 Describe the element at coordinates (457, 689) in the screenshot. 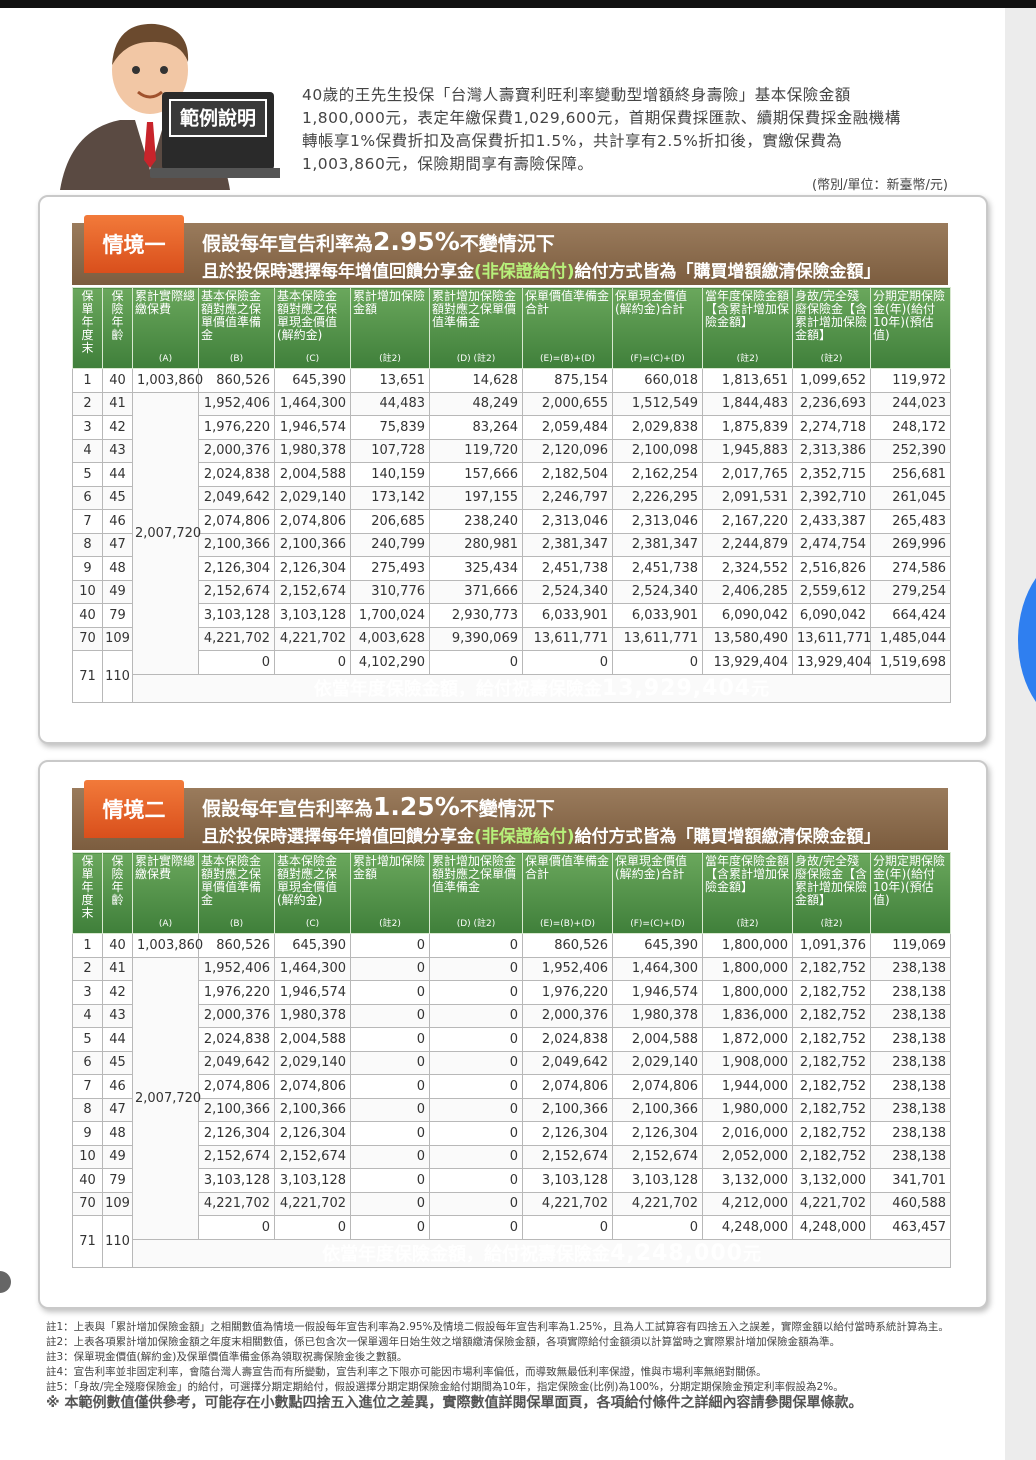

I see `footer-part: 依當年度保險金額，給付祝壽保險金` at that location.